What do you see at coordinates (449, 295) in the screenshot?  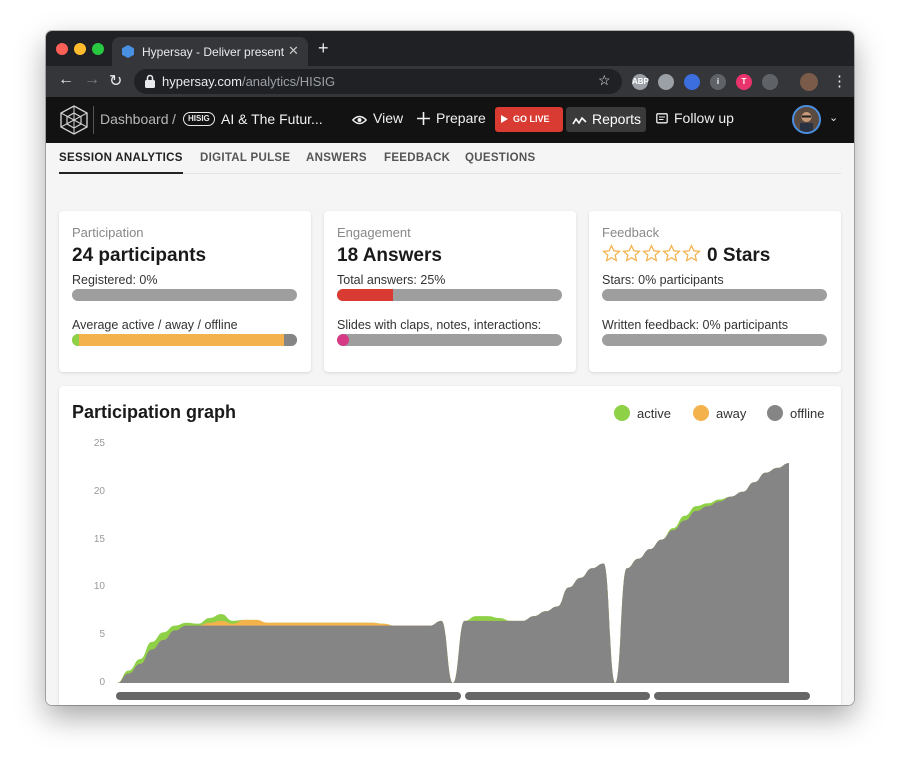 I see `total-answers-bar` at bounding box center [449, 295].